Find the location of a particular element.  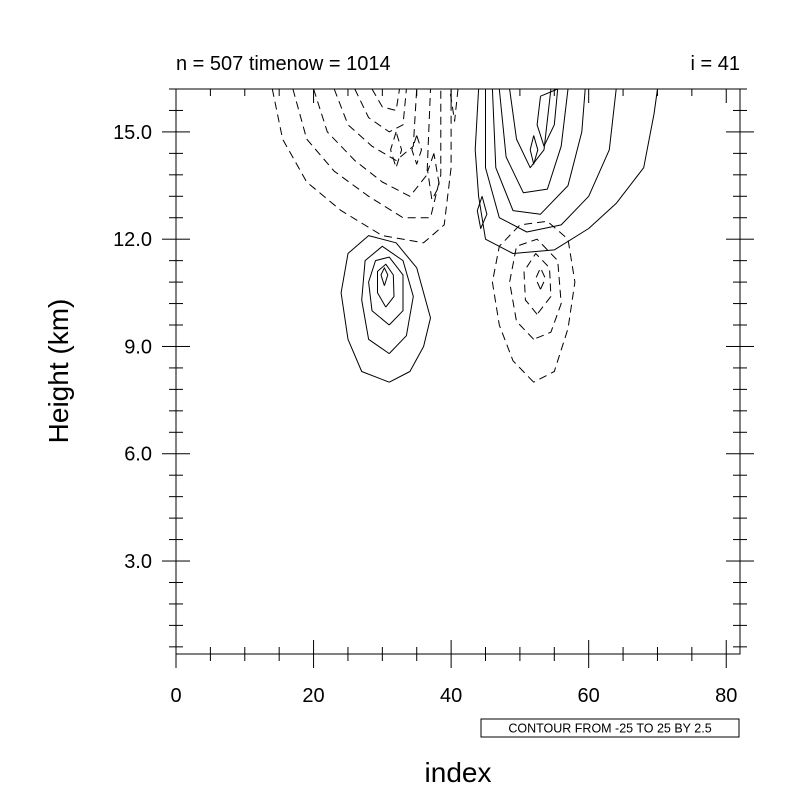

y-tick-labels: 3.0 6.0 9.0 12.0 15.0 is located at coordinates (132, 347).